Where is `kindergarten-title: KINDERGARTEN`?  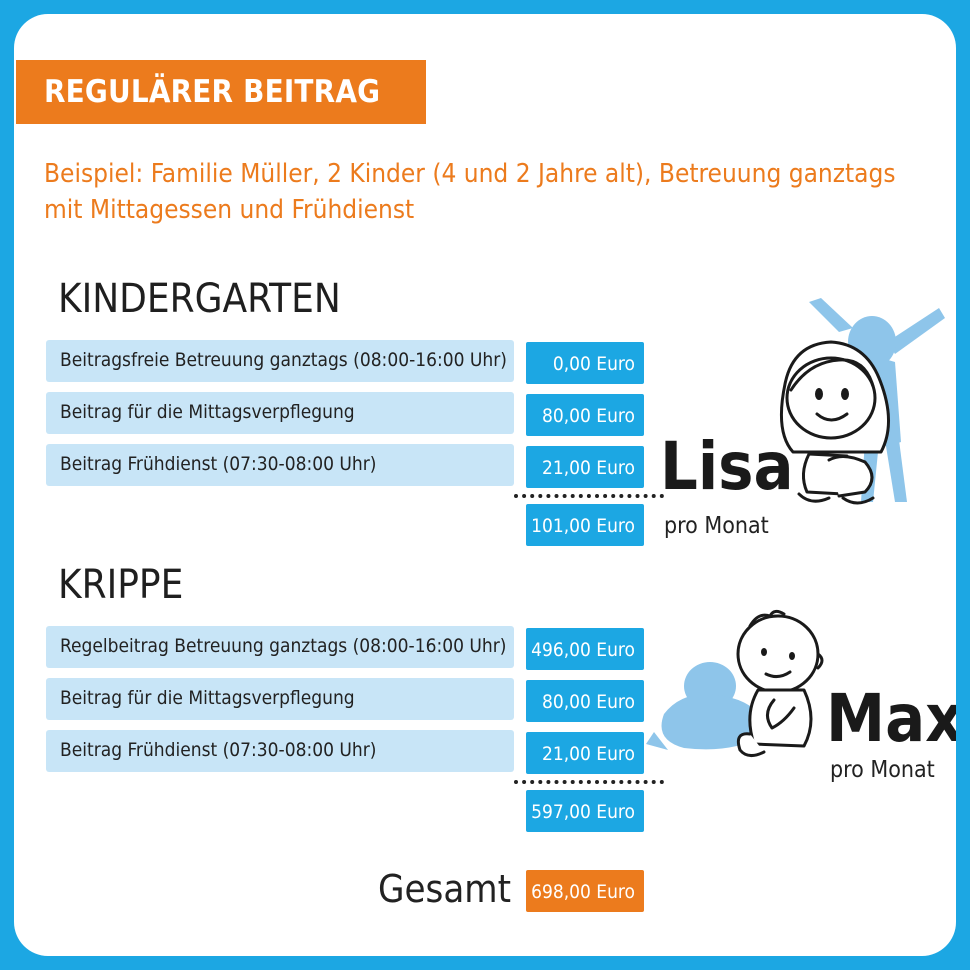
kindergarten-title: KINDERGARTEN is located at coordinates (199, 299).